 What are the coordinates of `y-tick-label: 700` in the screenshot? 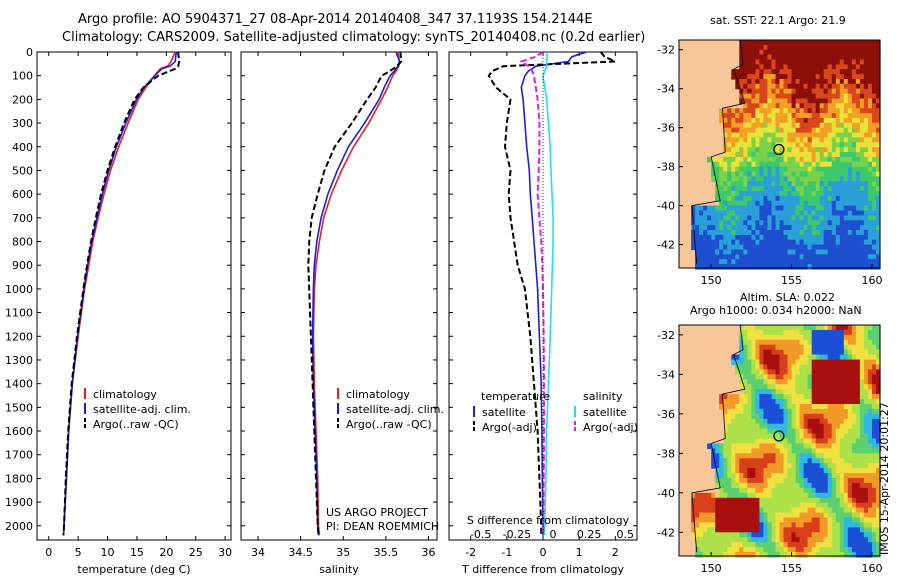 It's located at (22, 218).